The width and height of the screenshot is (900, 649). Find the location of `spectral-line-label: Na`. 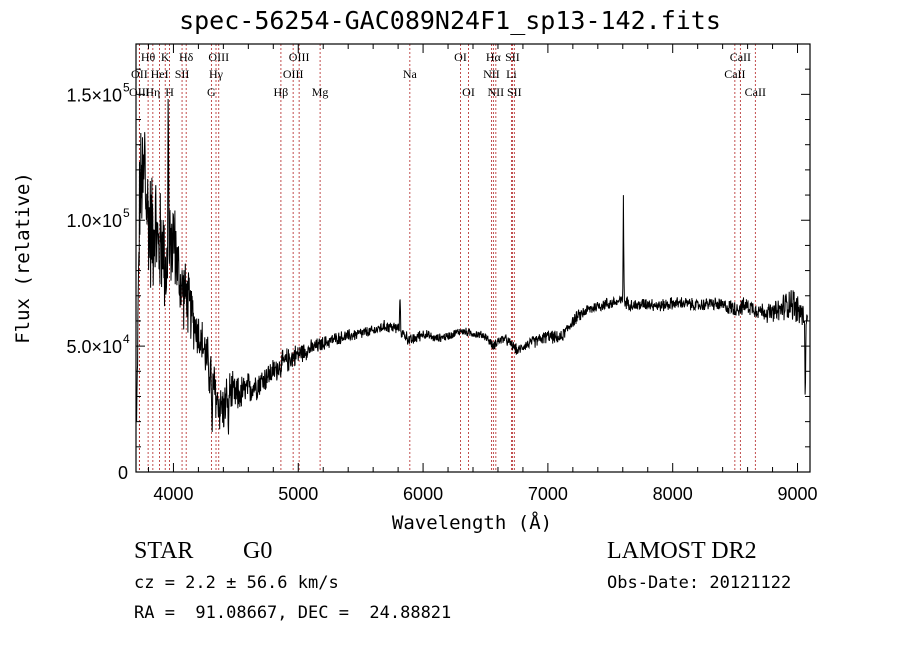

spectral-line-label: Na is located at coordinates (410, 74).